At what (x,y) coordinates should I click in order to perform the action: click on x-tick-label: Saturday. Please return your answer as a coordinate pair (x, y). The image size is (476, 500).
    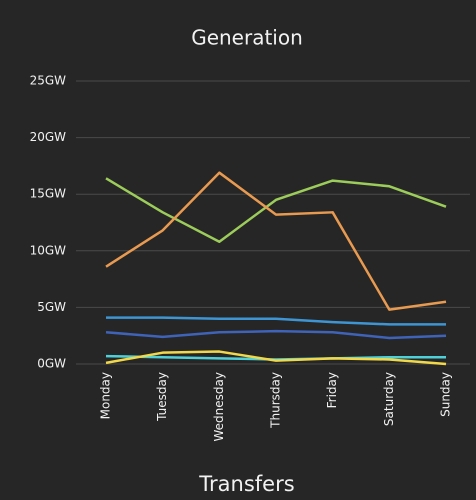
    Looking at the image, I should click on (389, 399).